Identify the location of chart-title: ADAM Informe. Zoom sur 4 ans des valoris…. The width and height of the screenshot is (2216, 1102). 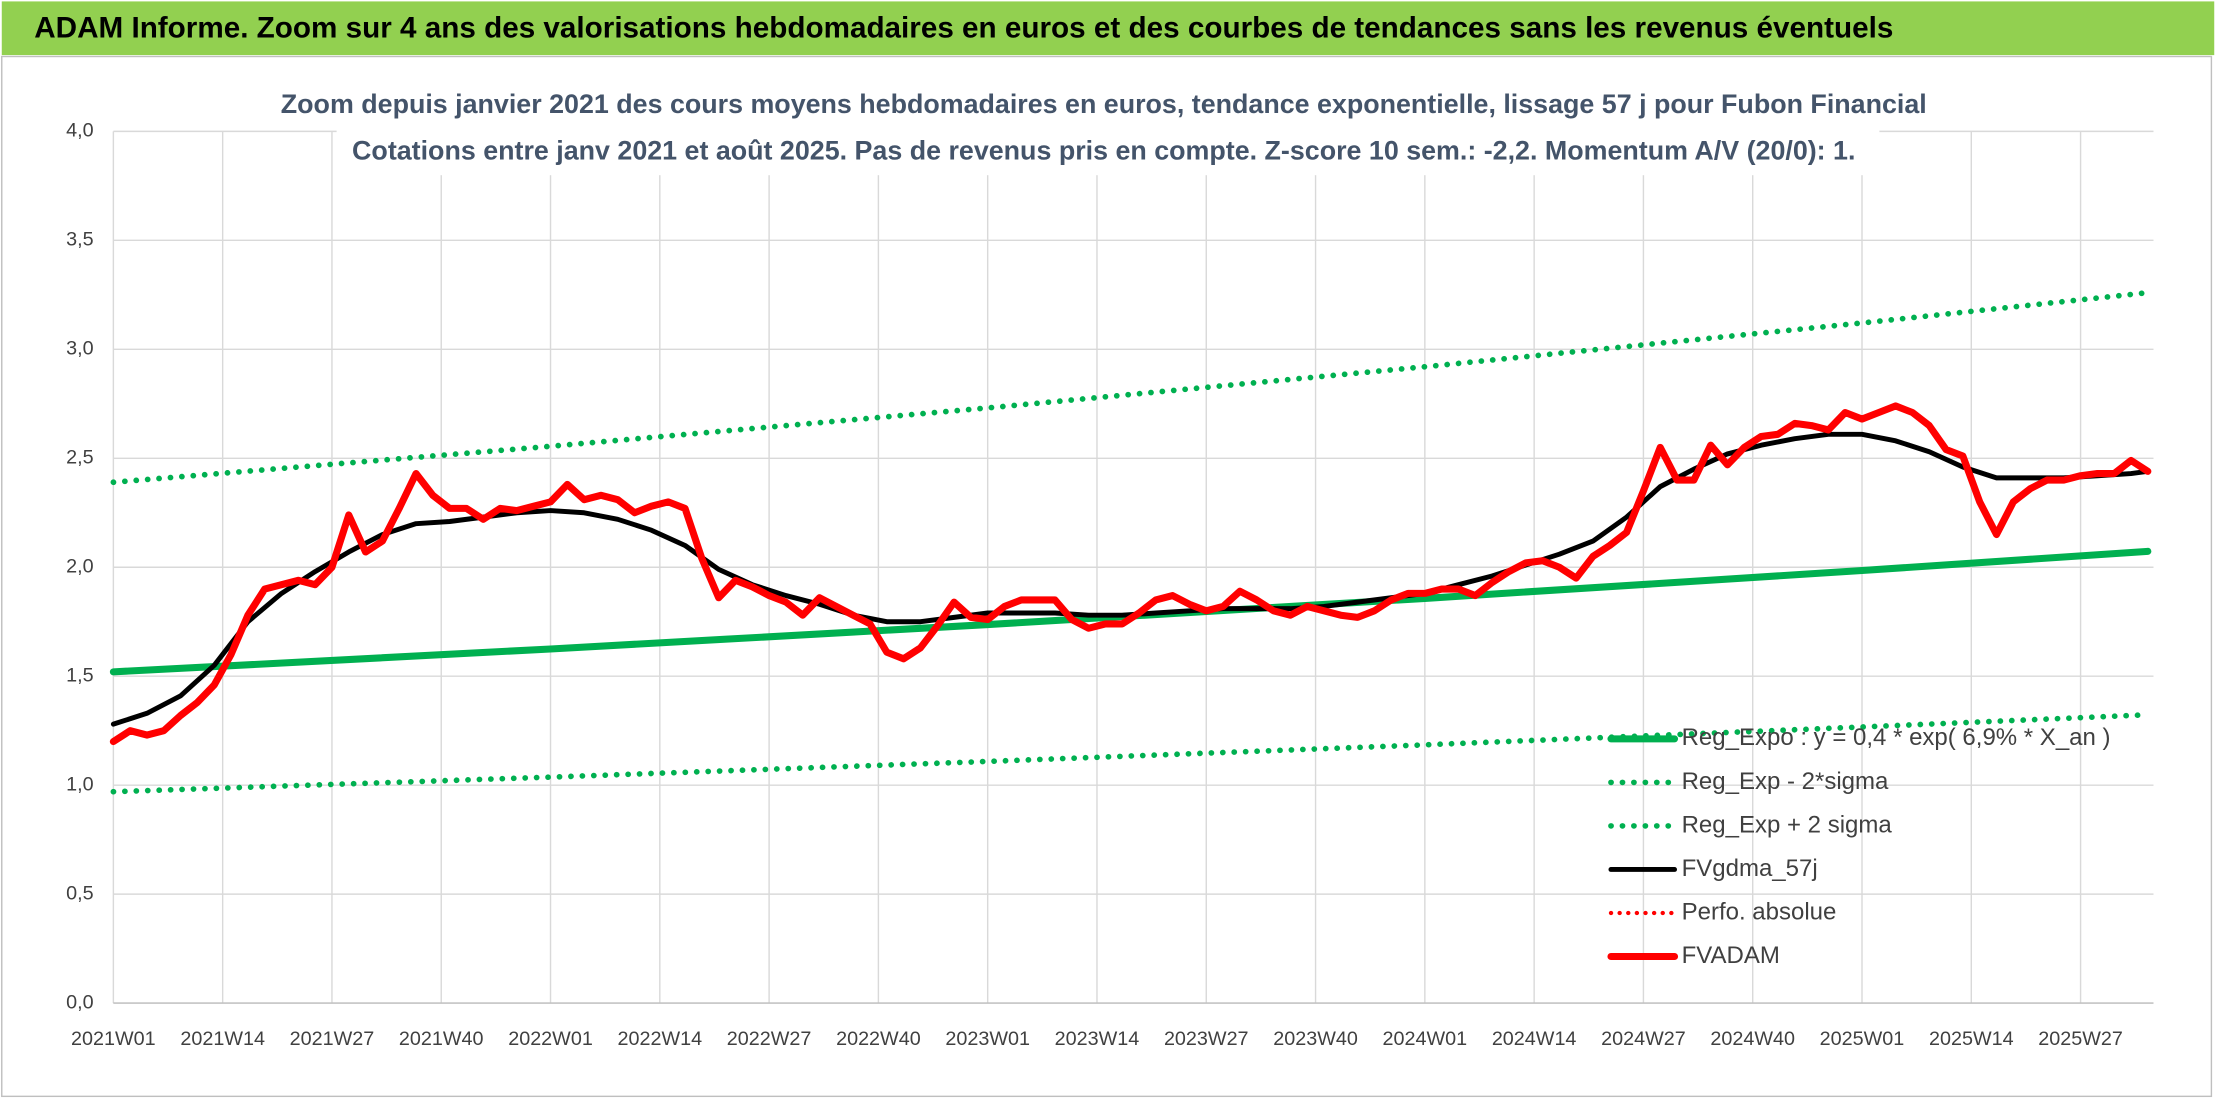
(963, 27).